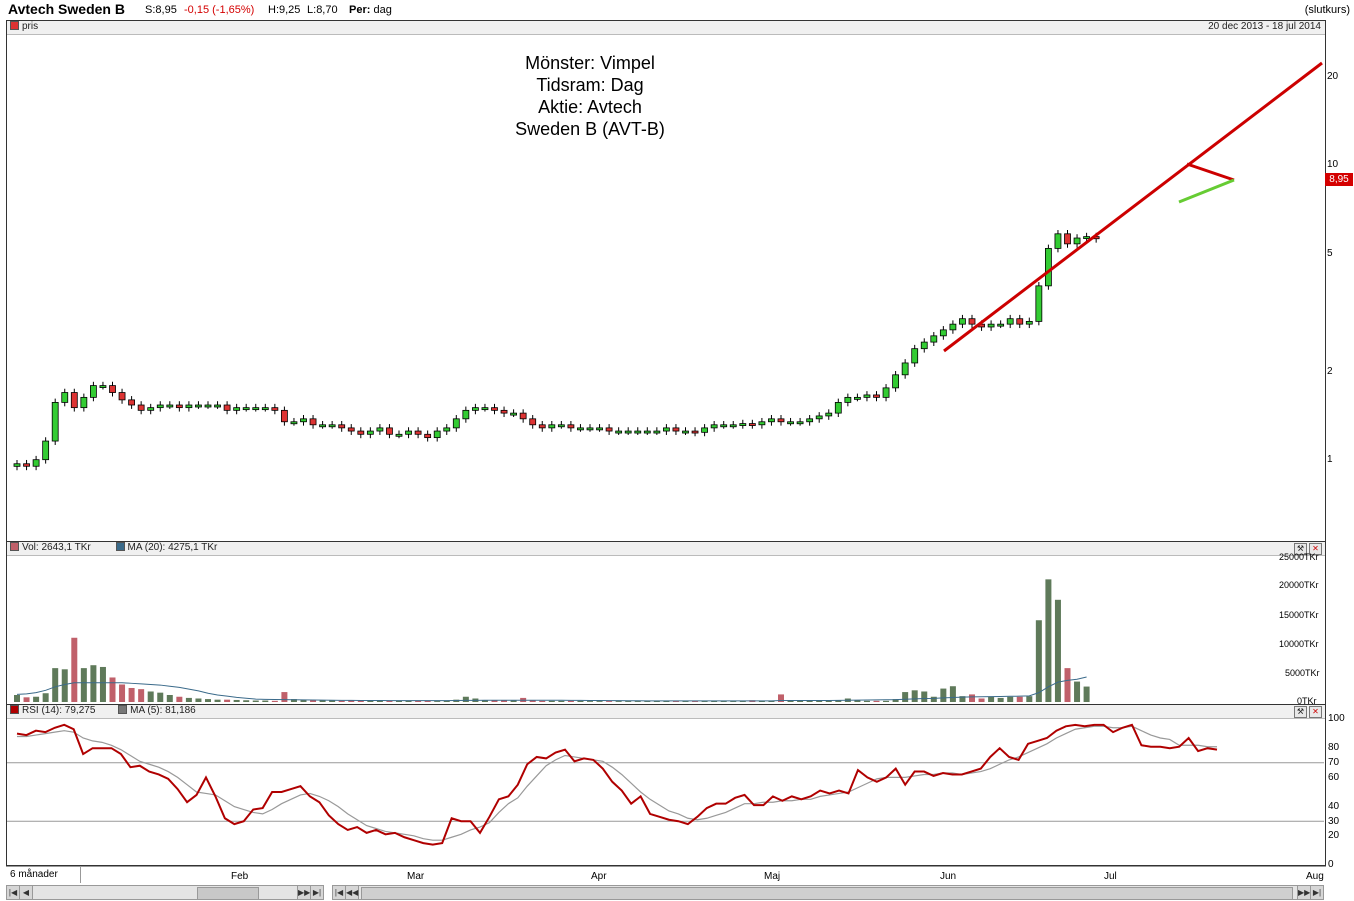 The width and height of the screenshot is (1354, 901). I want to click on time-scroll-prev-icon: ◀◀, so click(352, 892).